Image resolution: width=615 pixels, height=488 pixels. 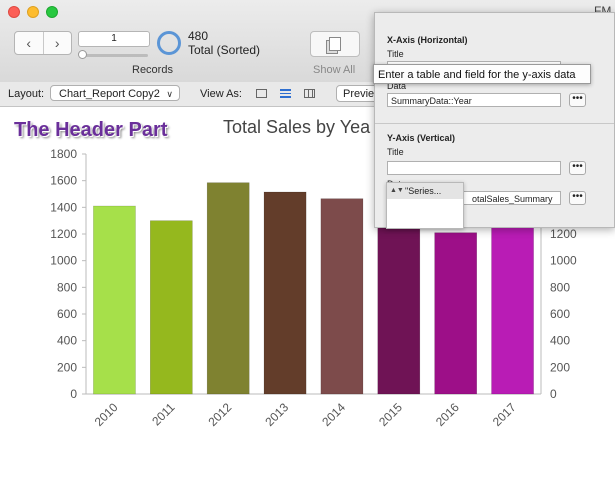 I want to click on y-right-tick-label: 400, so click(x=560, y=341).